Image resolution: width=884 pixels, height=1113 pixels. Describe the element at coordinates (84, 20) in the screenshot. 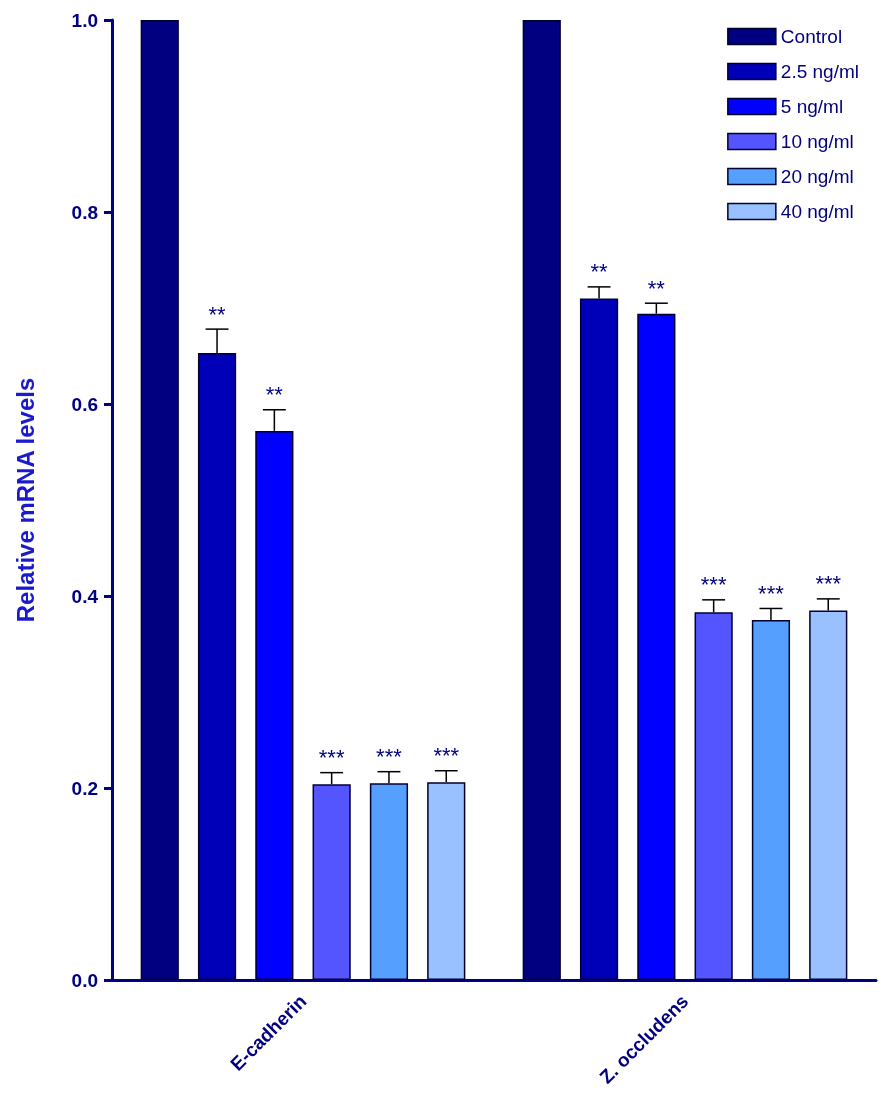

I see `y-tick-label: 1.0` at that location.